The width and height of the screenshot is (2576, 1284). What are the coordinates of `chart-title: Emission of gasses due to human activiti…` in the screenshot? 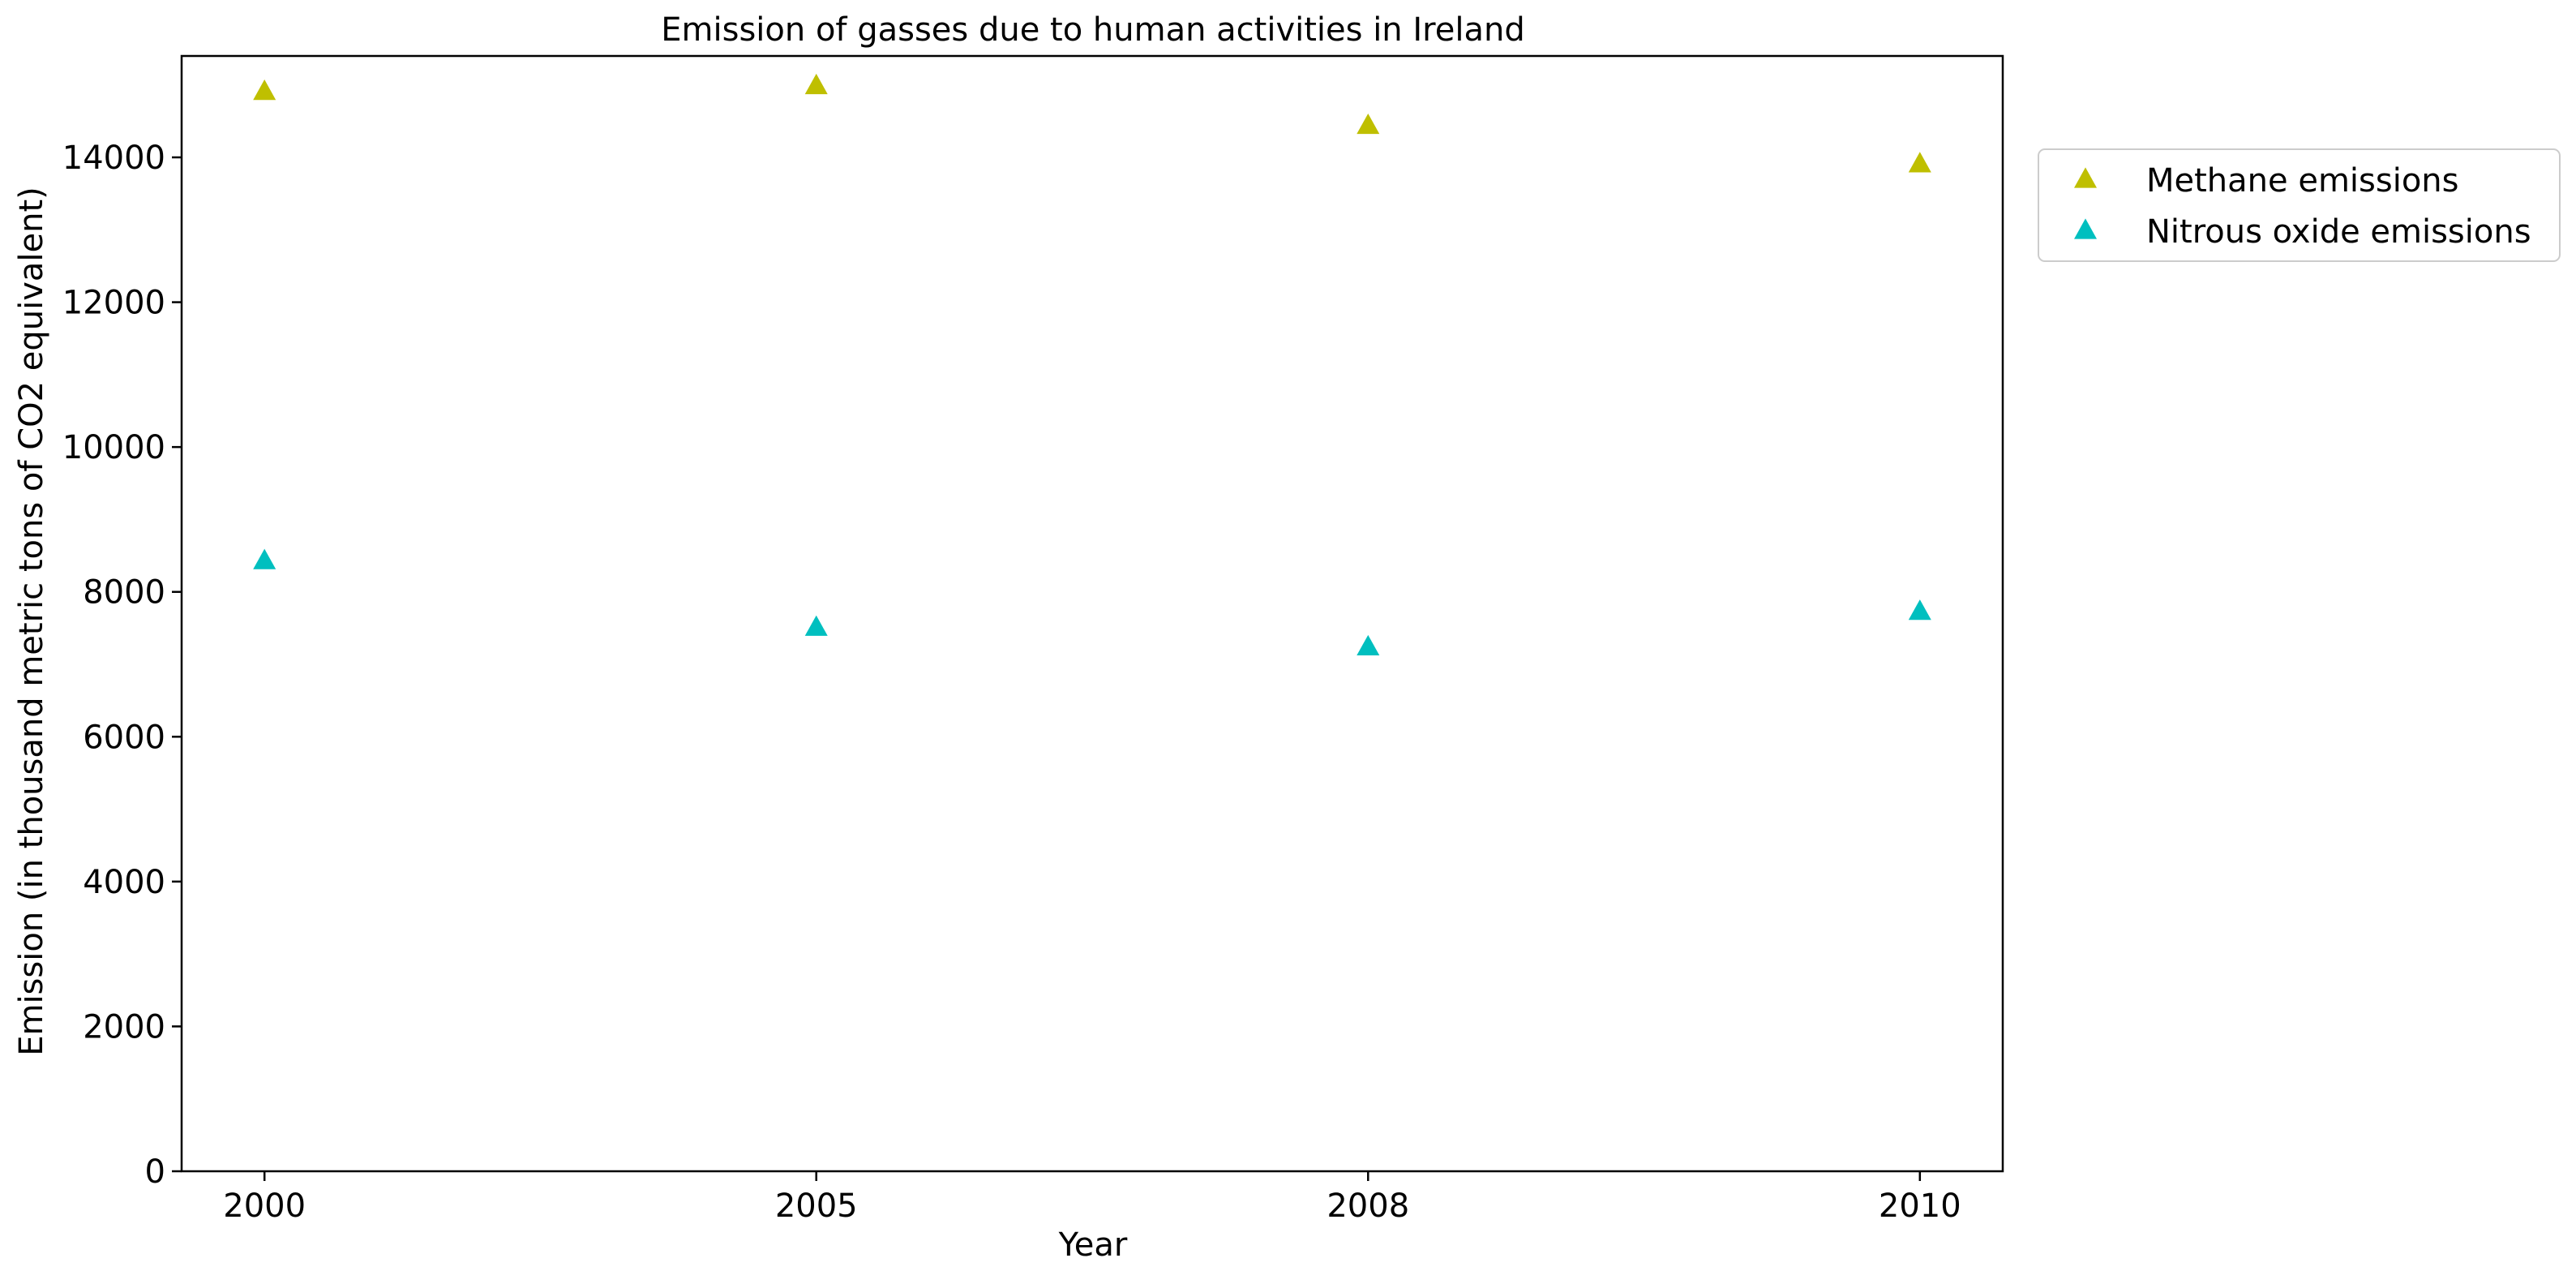 It's located at (1092, 30).